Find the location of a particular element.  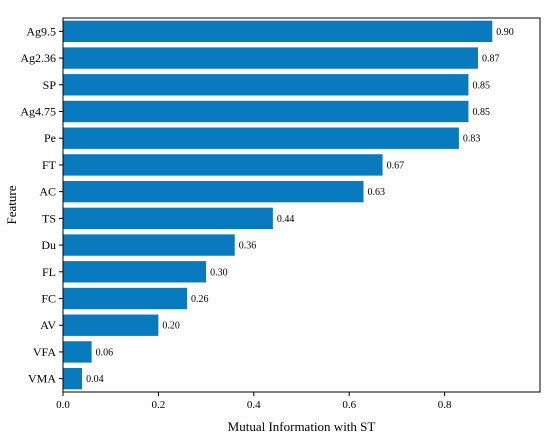

value-label-ag4-75: 0.85 is located at coordinates (481, 112).